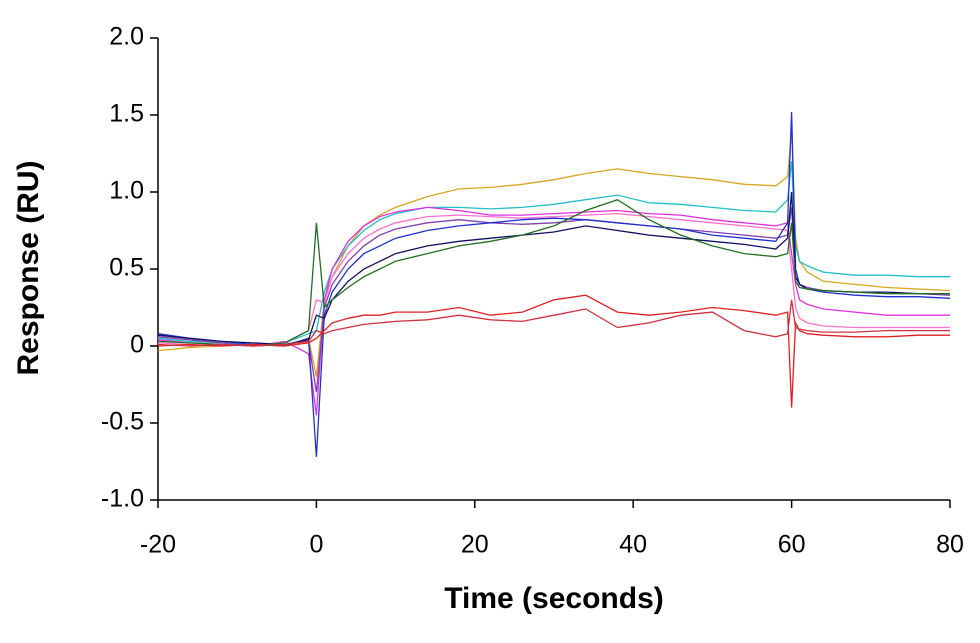  I want to click on y-tick-label: -1.0, so click(122, 499).